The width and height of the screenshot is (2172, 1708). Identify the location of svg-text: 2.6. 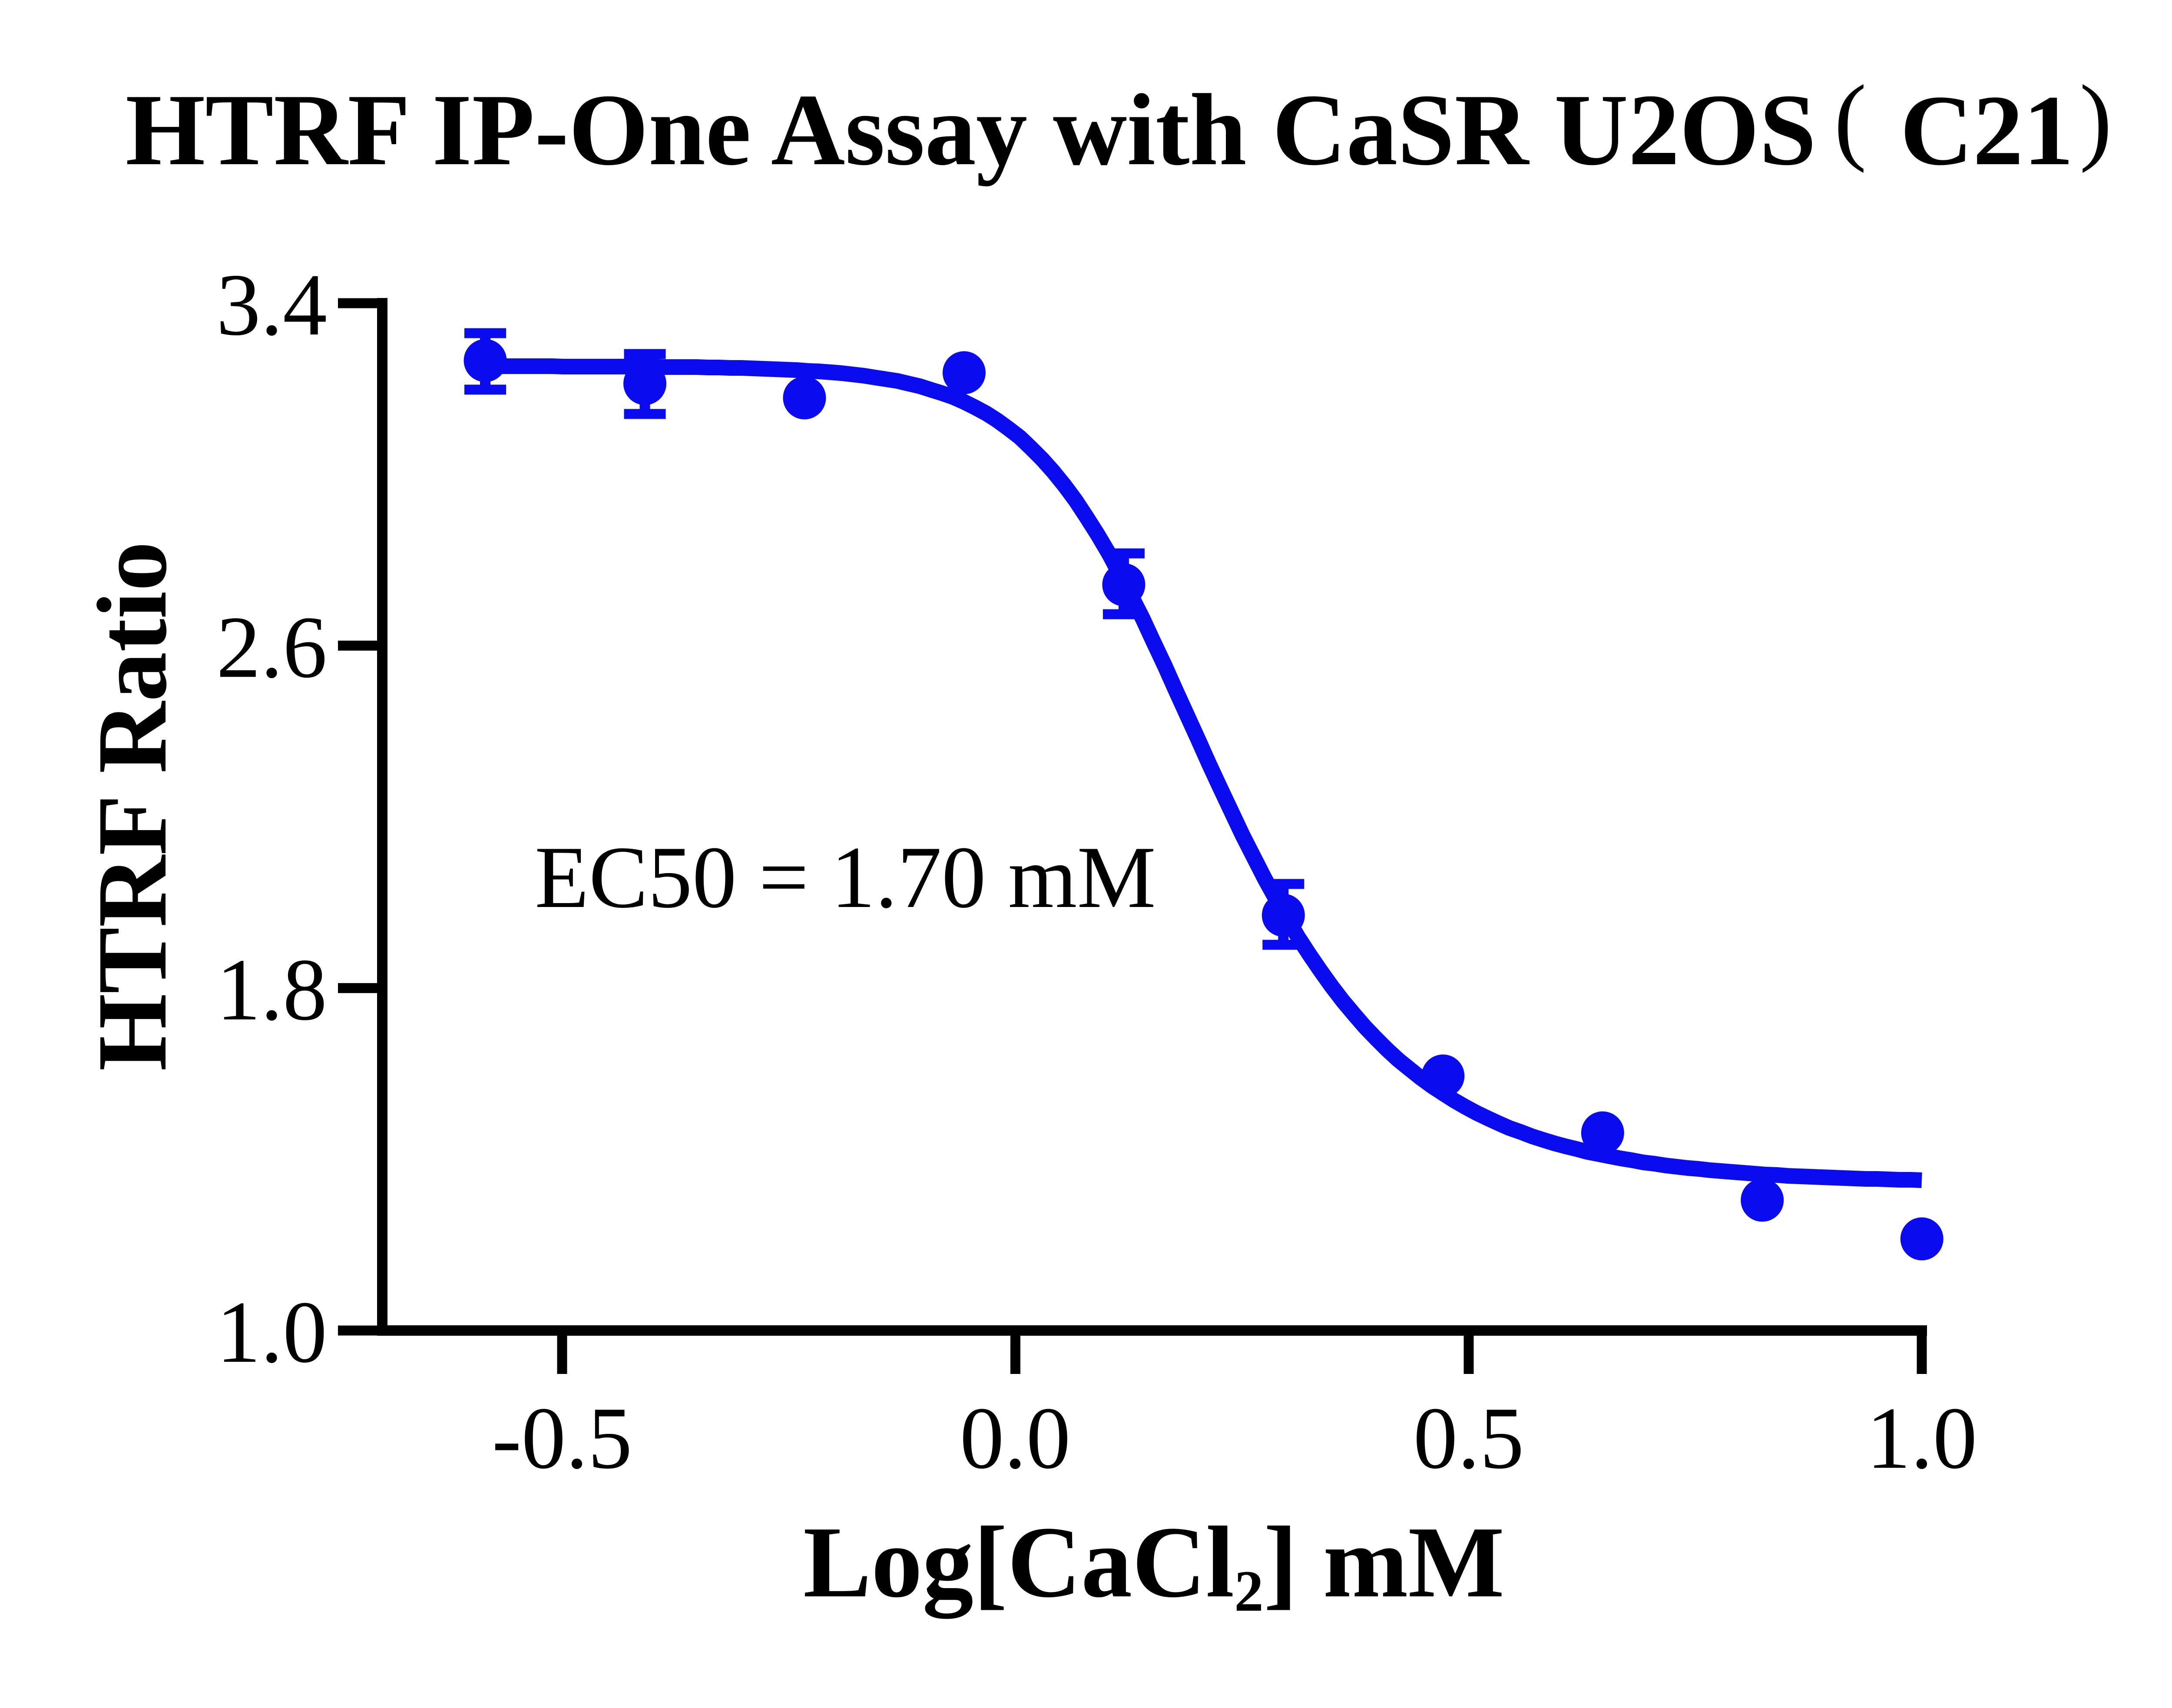
(271, 647).